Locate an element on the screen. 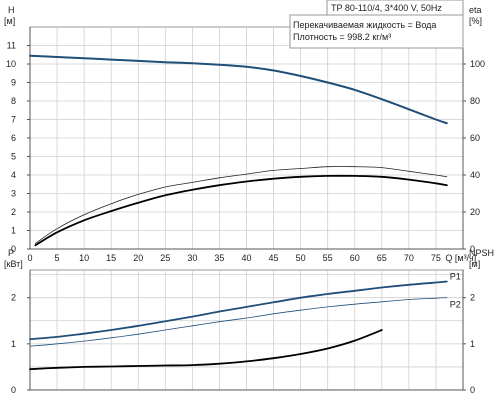 Image resolution: width=500 pixels, height=400 pixels. x-tick-label: 20 is located at coordinates (138, 258).